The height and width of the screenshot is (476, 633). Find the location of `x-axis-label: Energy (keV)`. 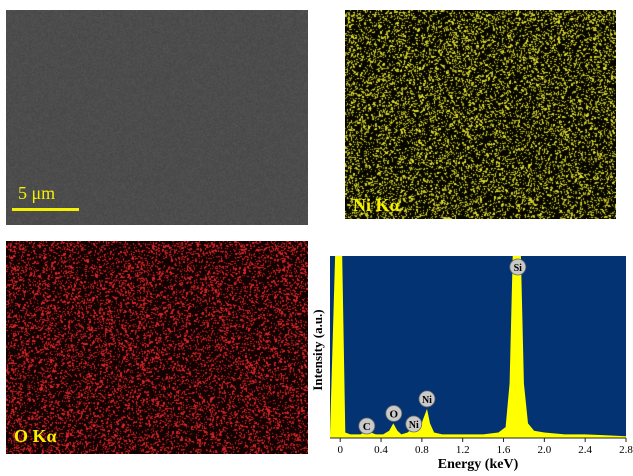

x-axis-label: Energy (keV) is located at coordinates (478, 464).